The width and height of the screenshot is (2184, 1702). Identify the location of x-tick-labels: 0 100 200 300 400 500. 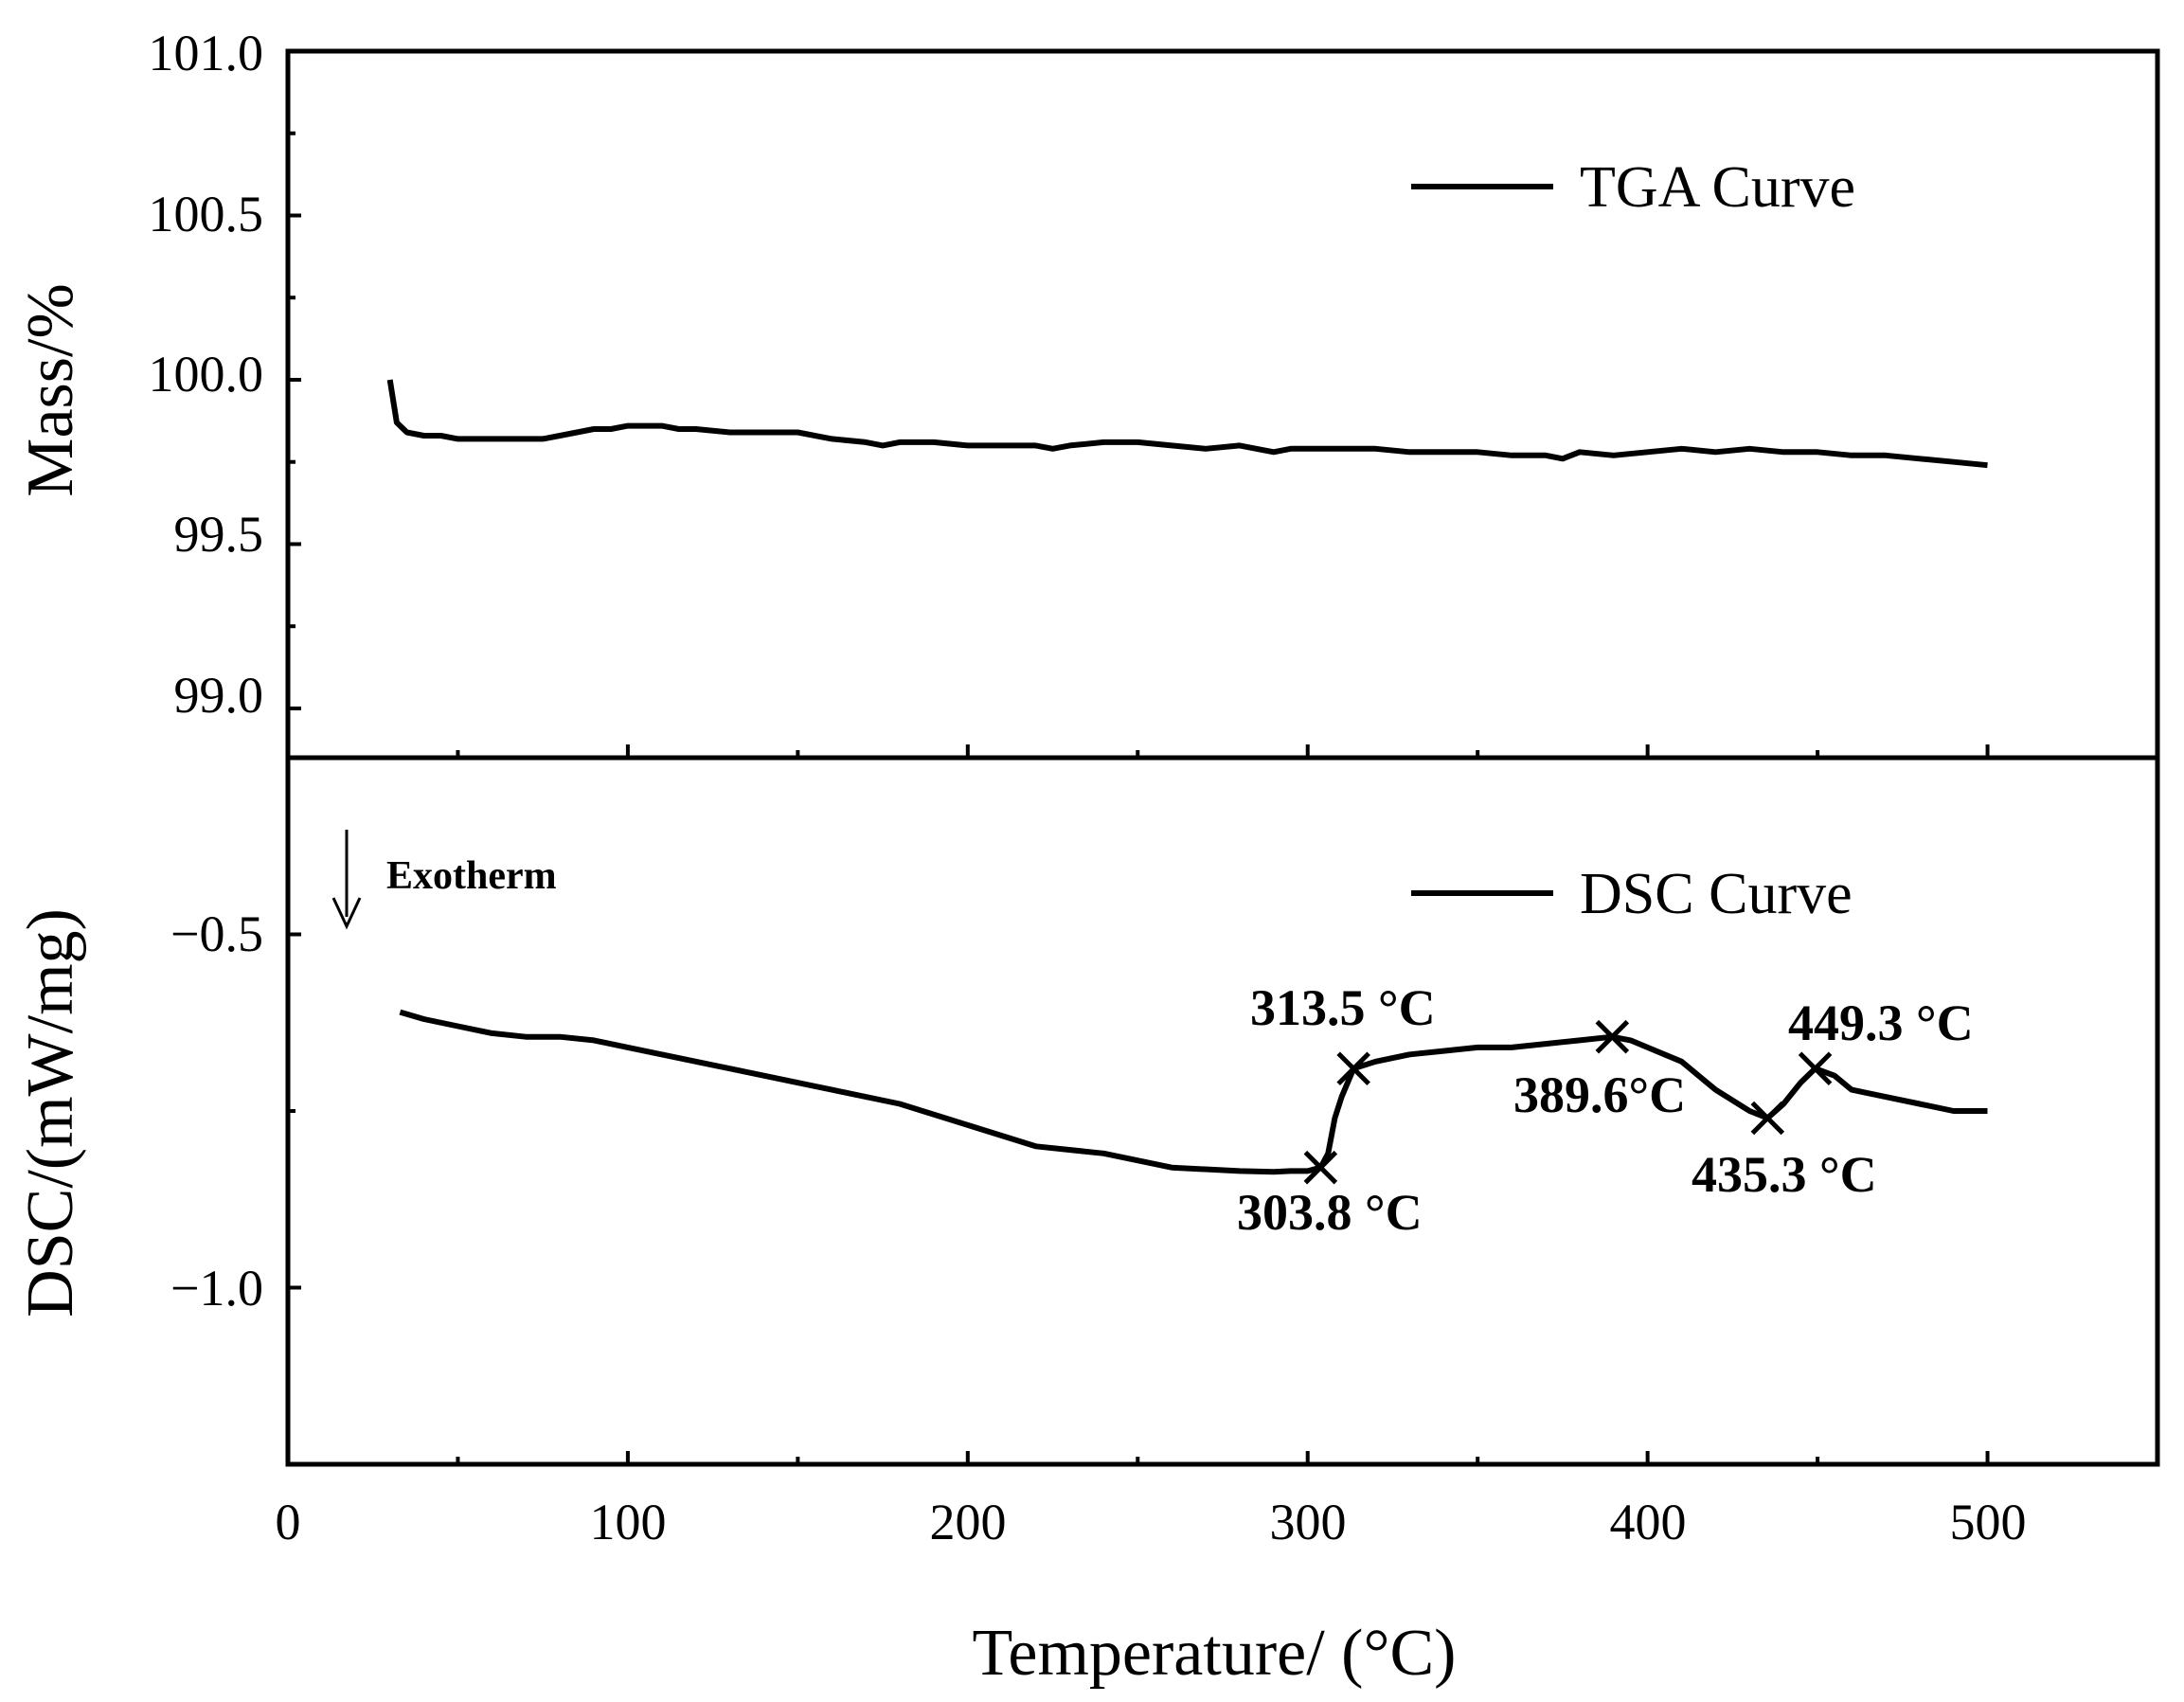
(1151, 1522).